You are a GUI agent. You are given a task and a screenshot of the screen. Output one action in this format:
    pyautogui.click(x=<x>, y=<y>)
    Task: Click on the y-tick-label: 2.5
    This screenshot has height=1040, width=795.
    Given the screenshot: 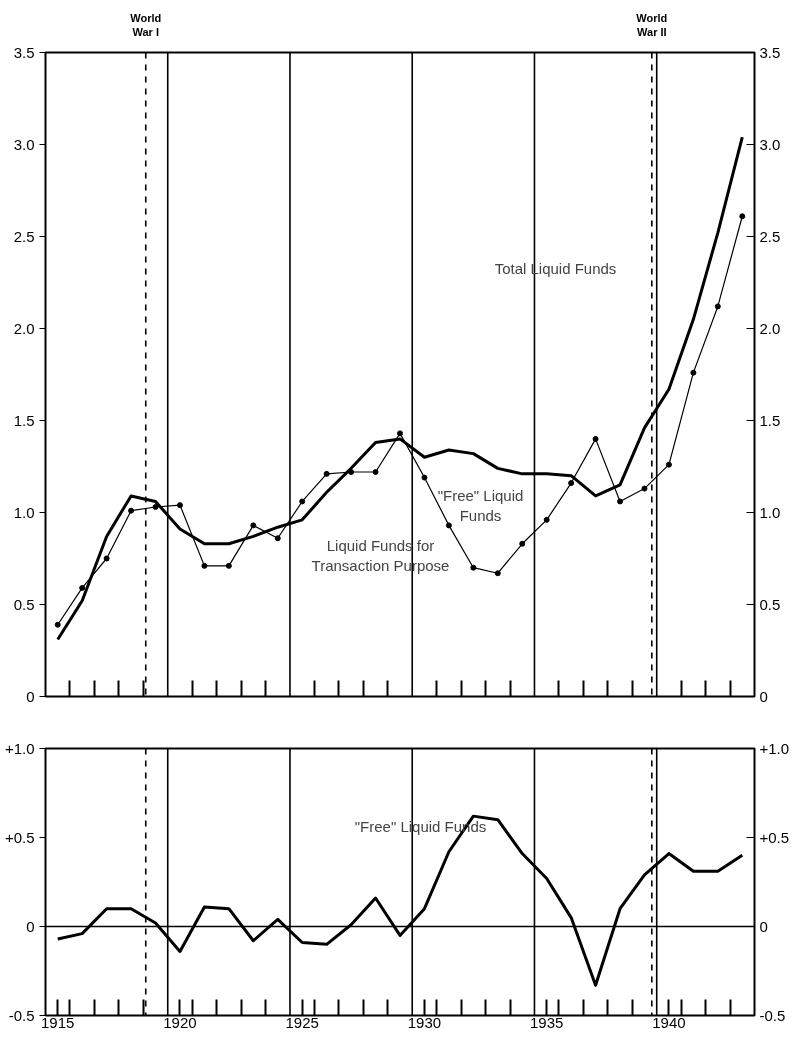 What is the action you would take?
    pyautogui.click(x=24, y=236)
    